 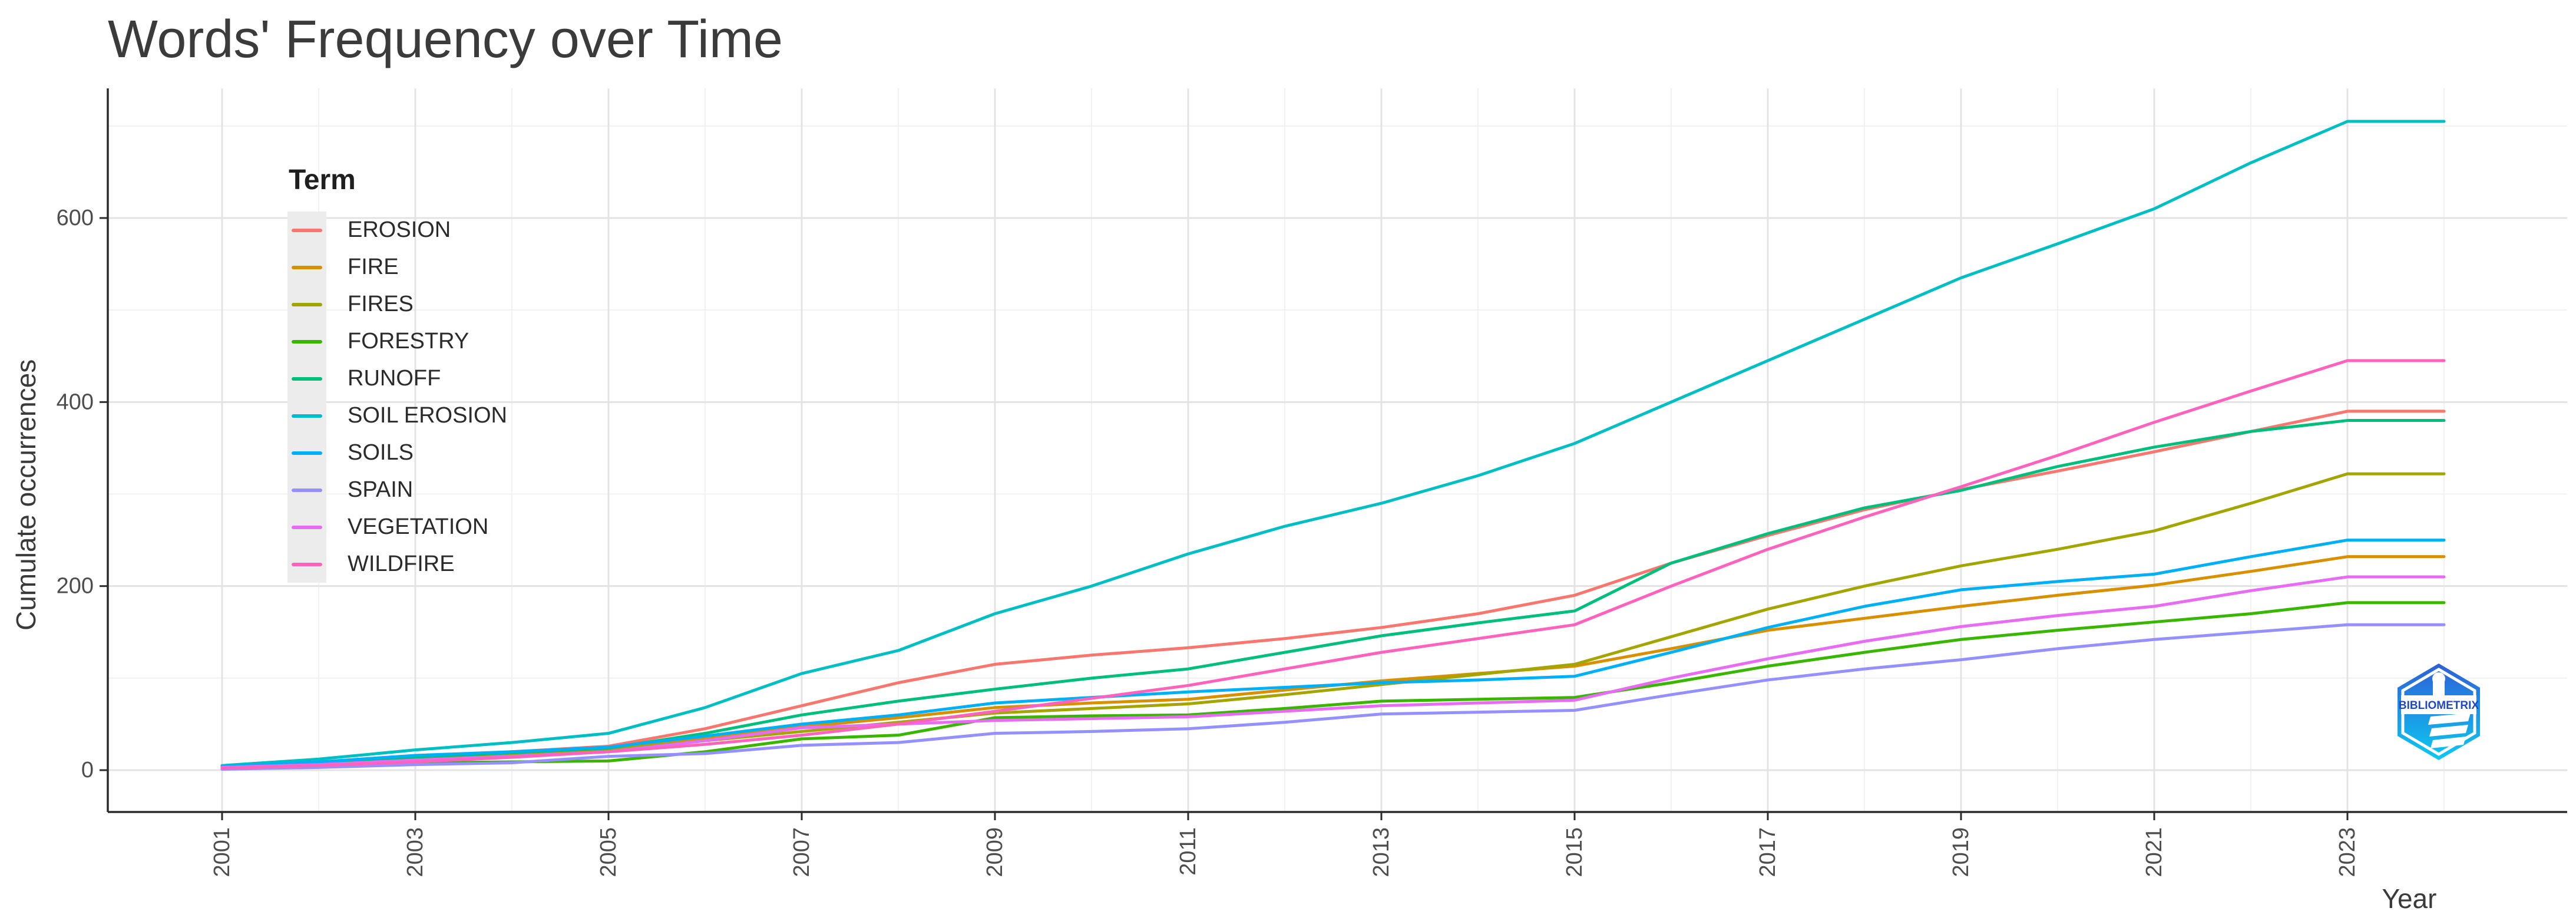 I want to click on y-tick-label: 0, so click(x=87, y=771).